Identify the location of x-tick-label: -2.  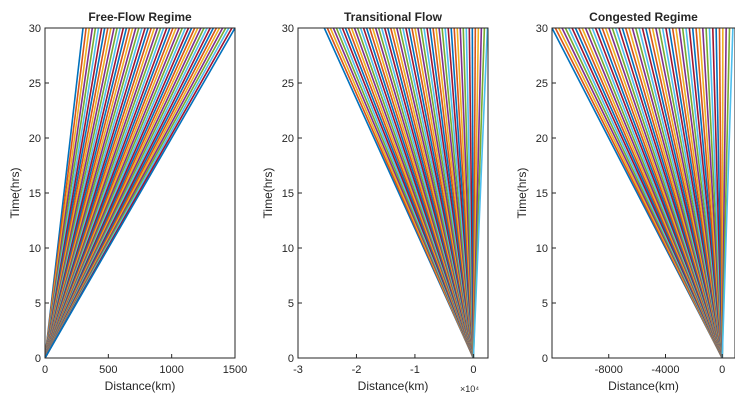
(357, 370).